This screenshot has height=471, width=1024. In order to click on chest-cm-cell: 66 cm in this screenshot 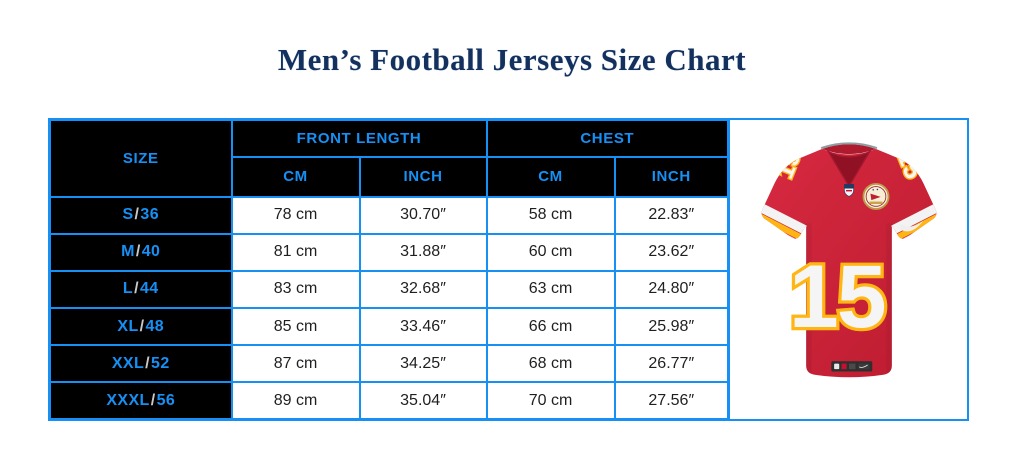, I will do `click(550, 326)`.